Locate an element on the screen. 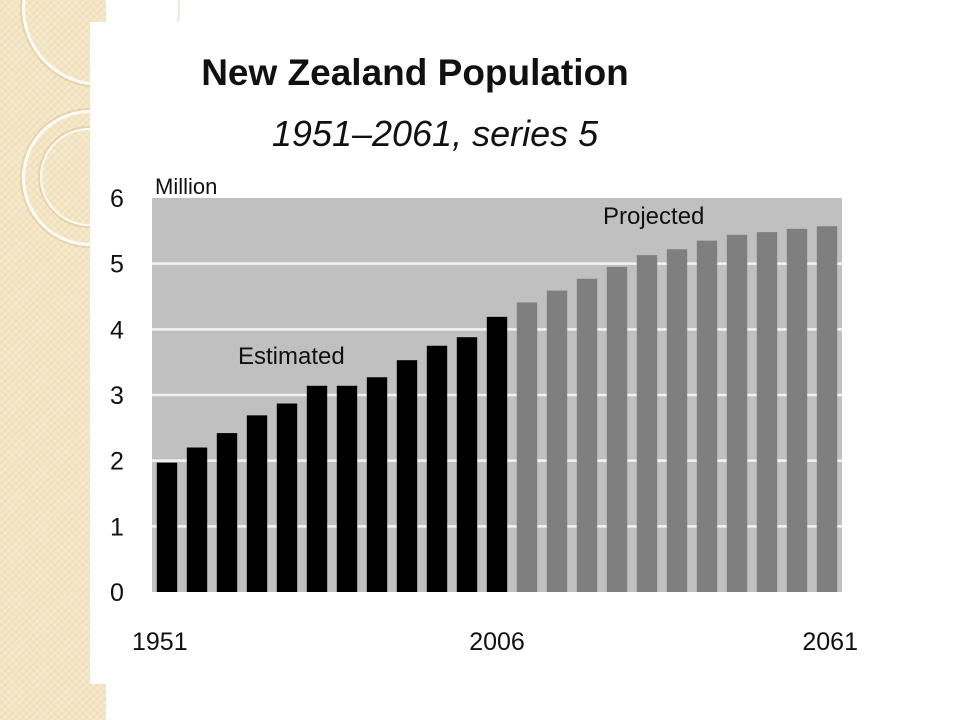 The image size is (960, 720). x-tick-label: 1951 is located at coordinates (160, 642).